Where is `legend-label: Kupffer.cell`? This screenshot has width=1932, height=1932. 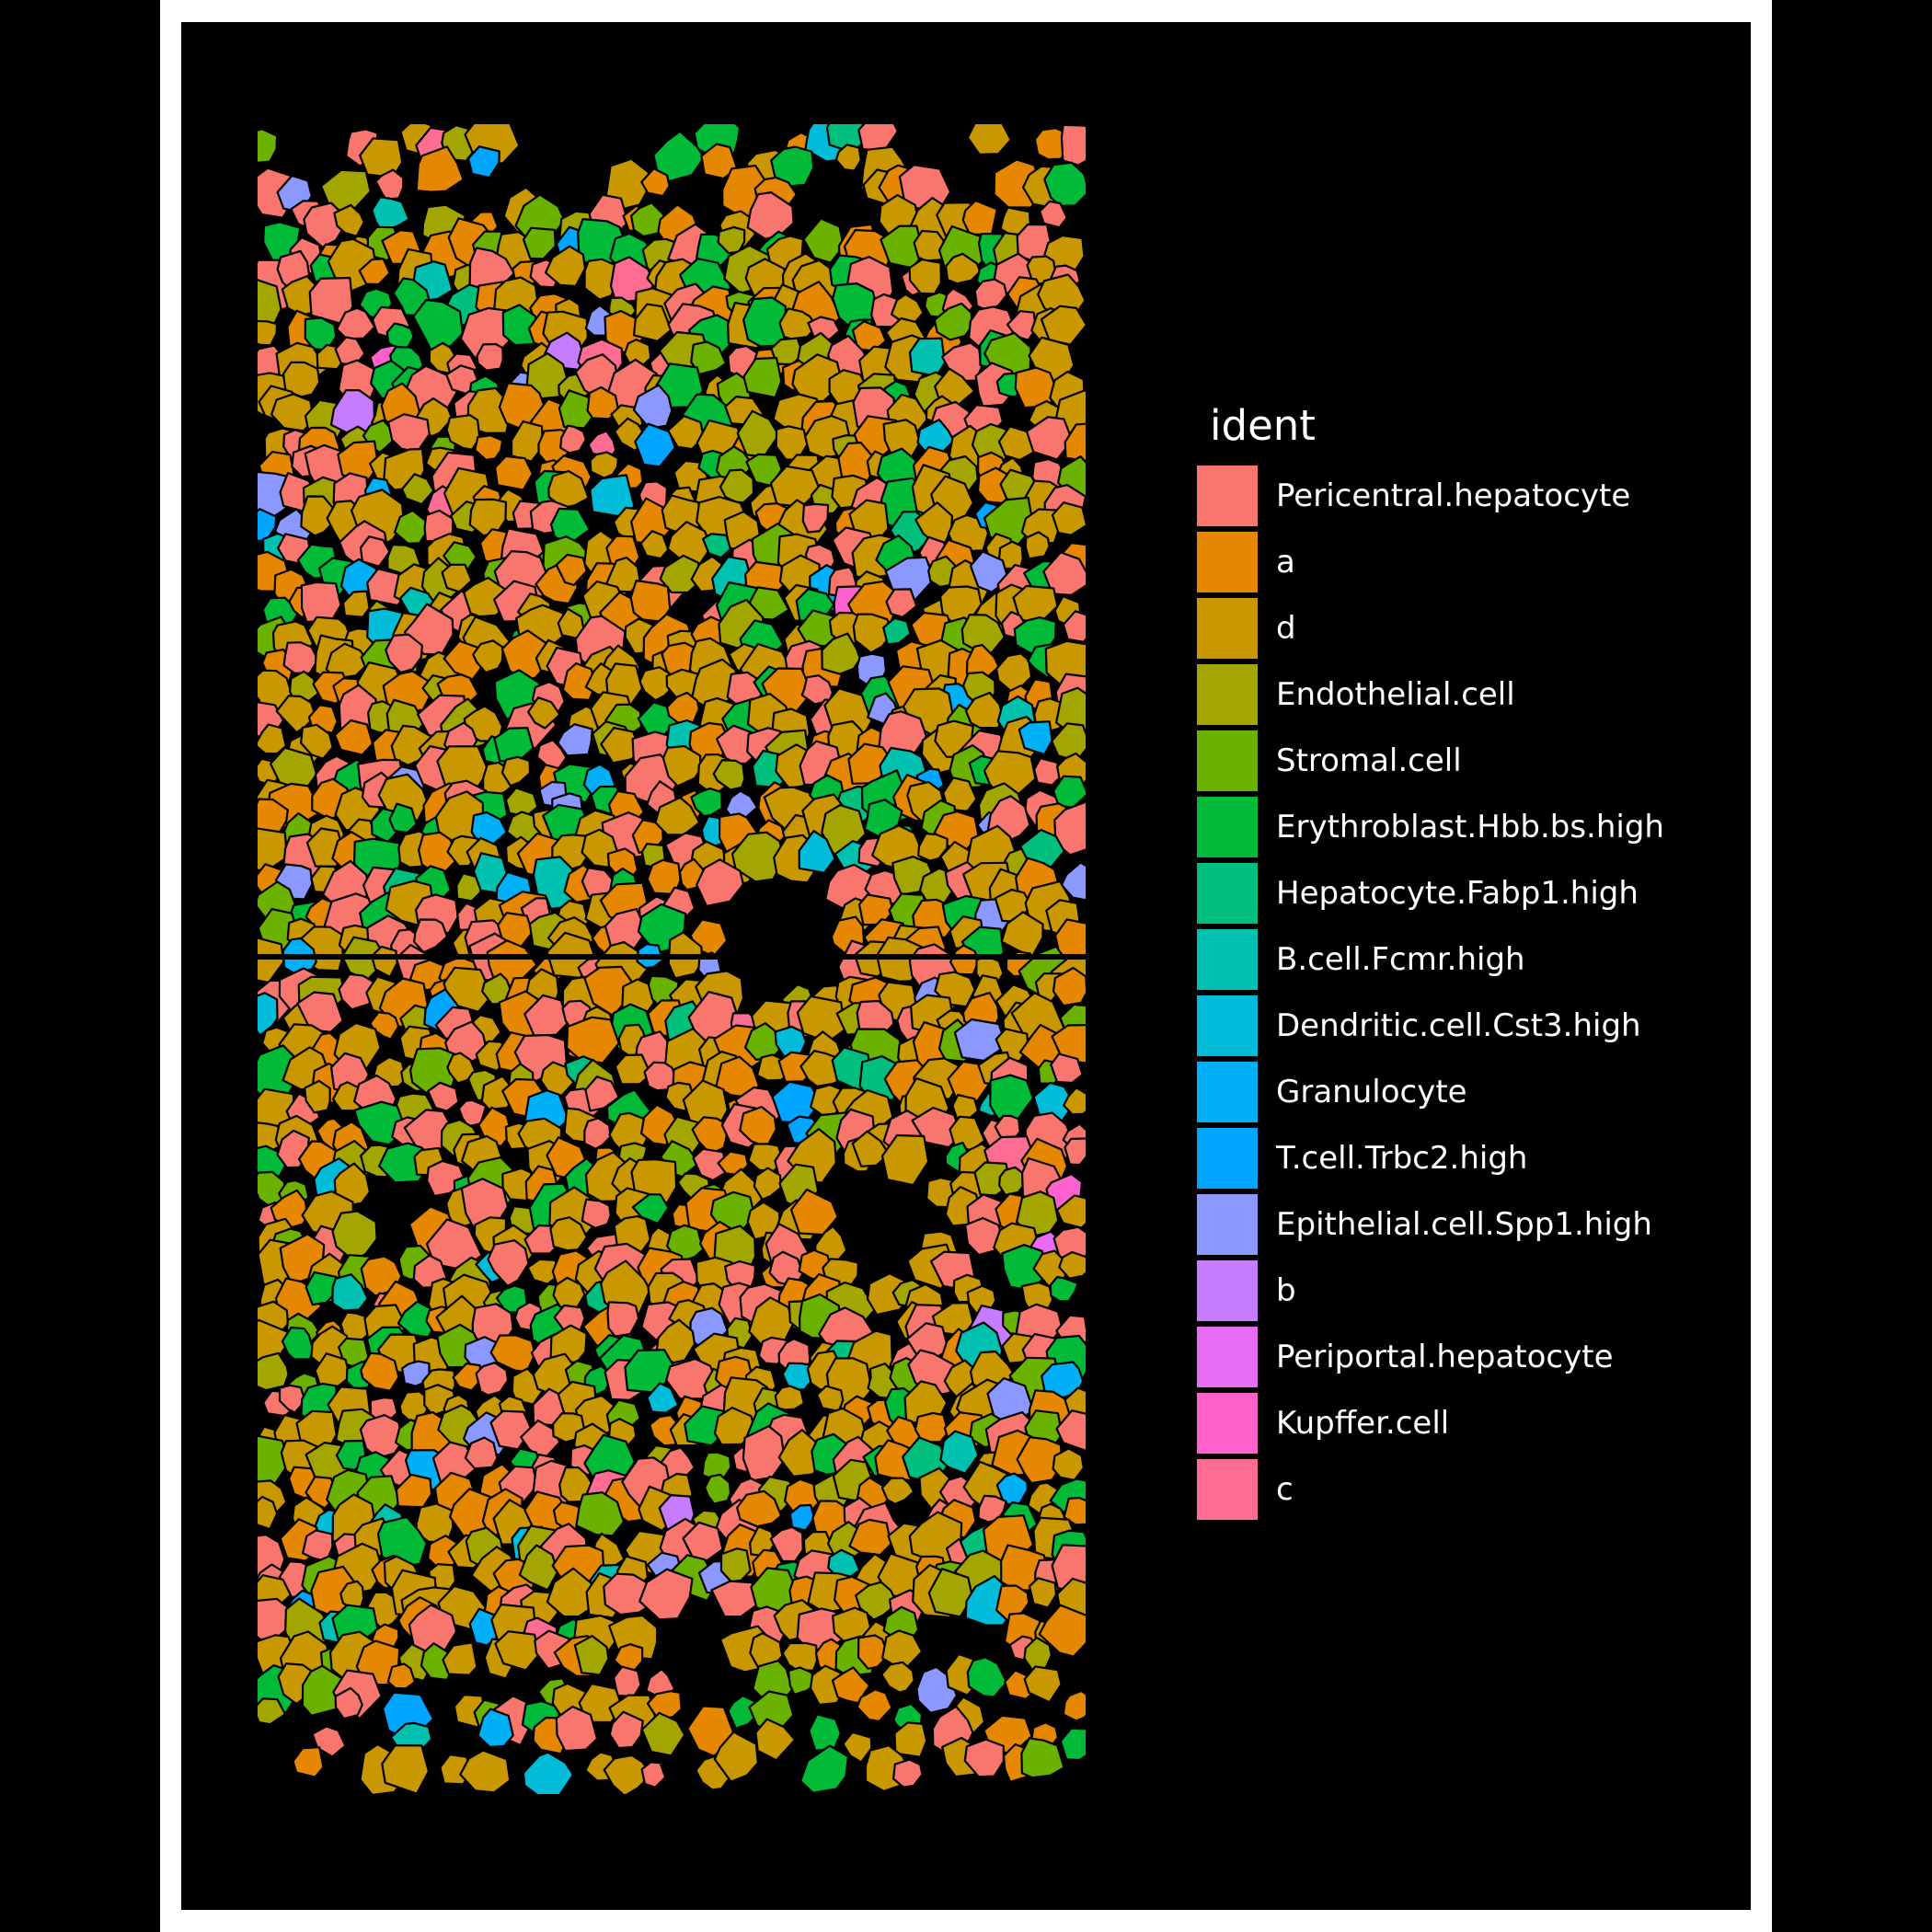 legend-label: Kupffer.cell is located at coordinates (1363, 1423).